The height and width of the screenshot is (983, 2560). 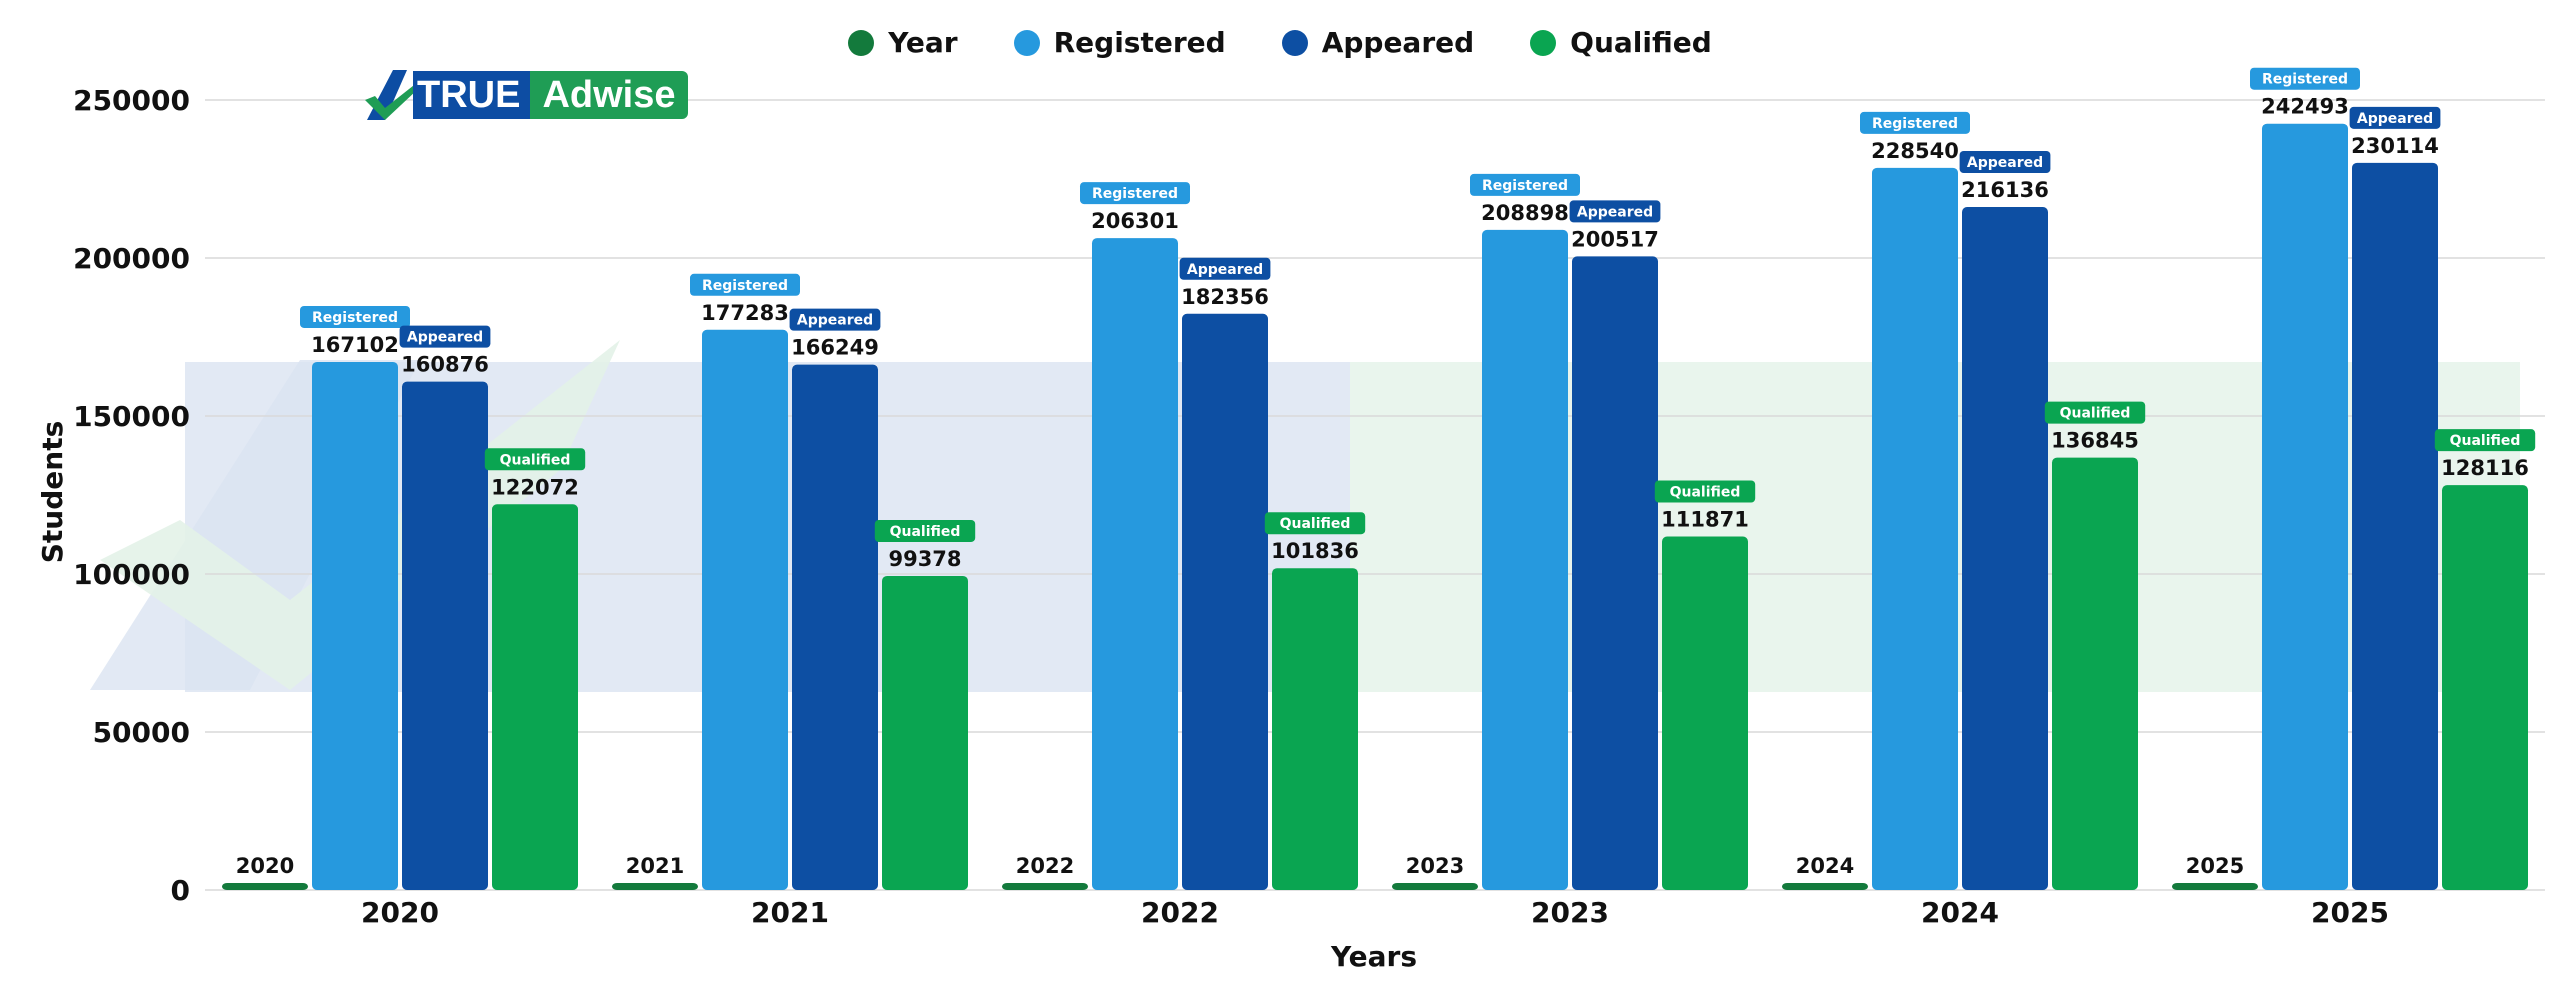 What do you see at coordinates (535, 487) in the screenshot?
I see `data-label-qualified: 122072` at bounding box center [535, 487].